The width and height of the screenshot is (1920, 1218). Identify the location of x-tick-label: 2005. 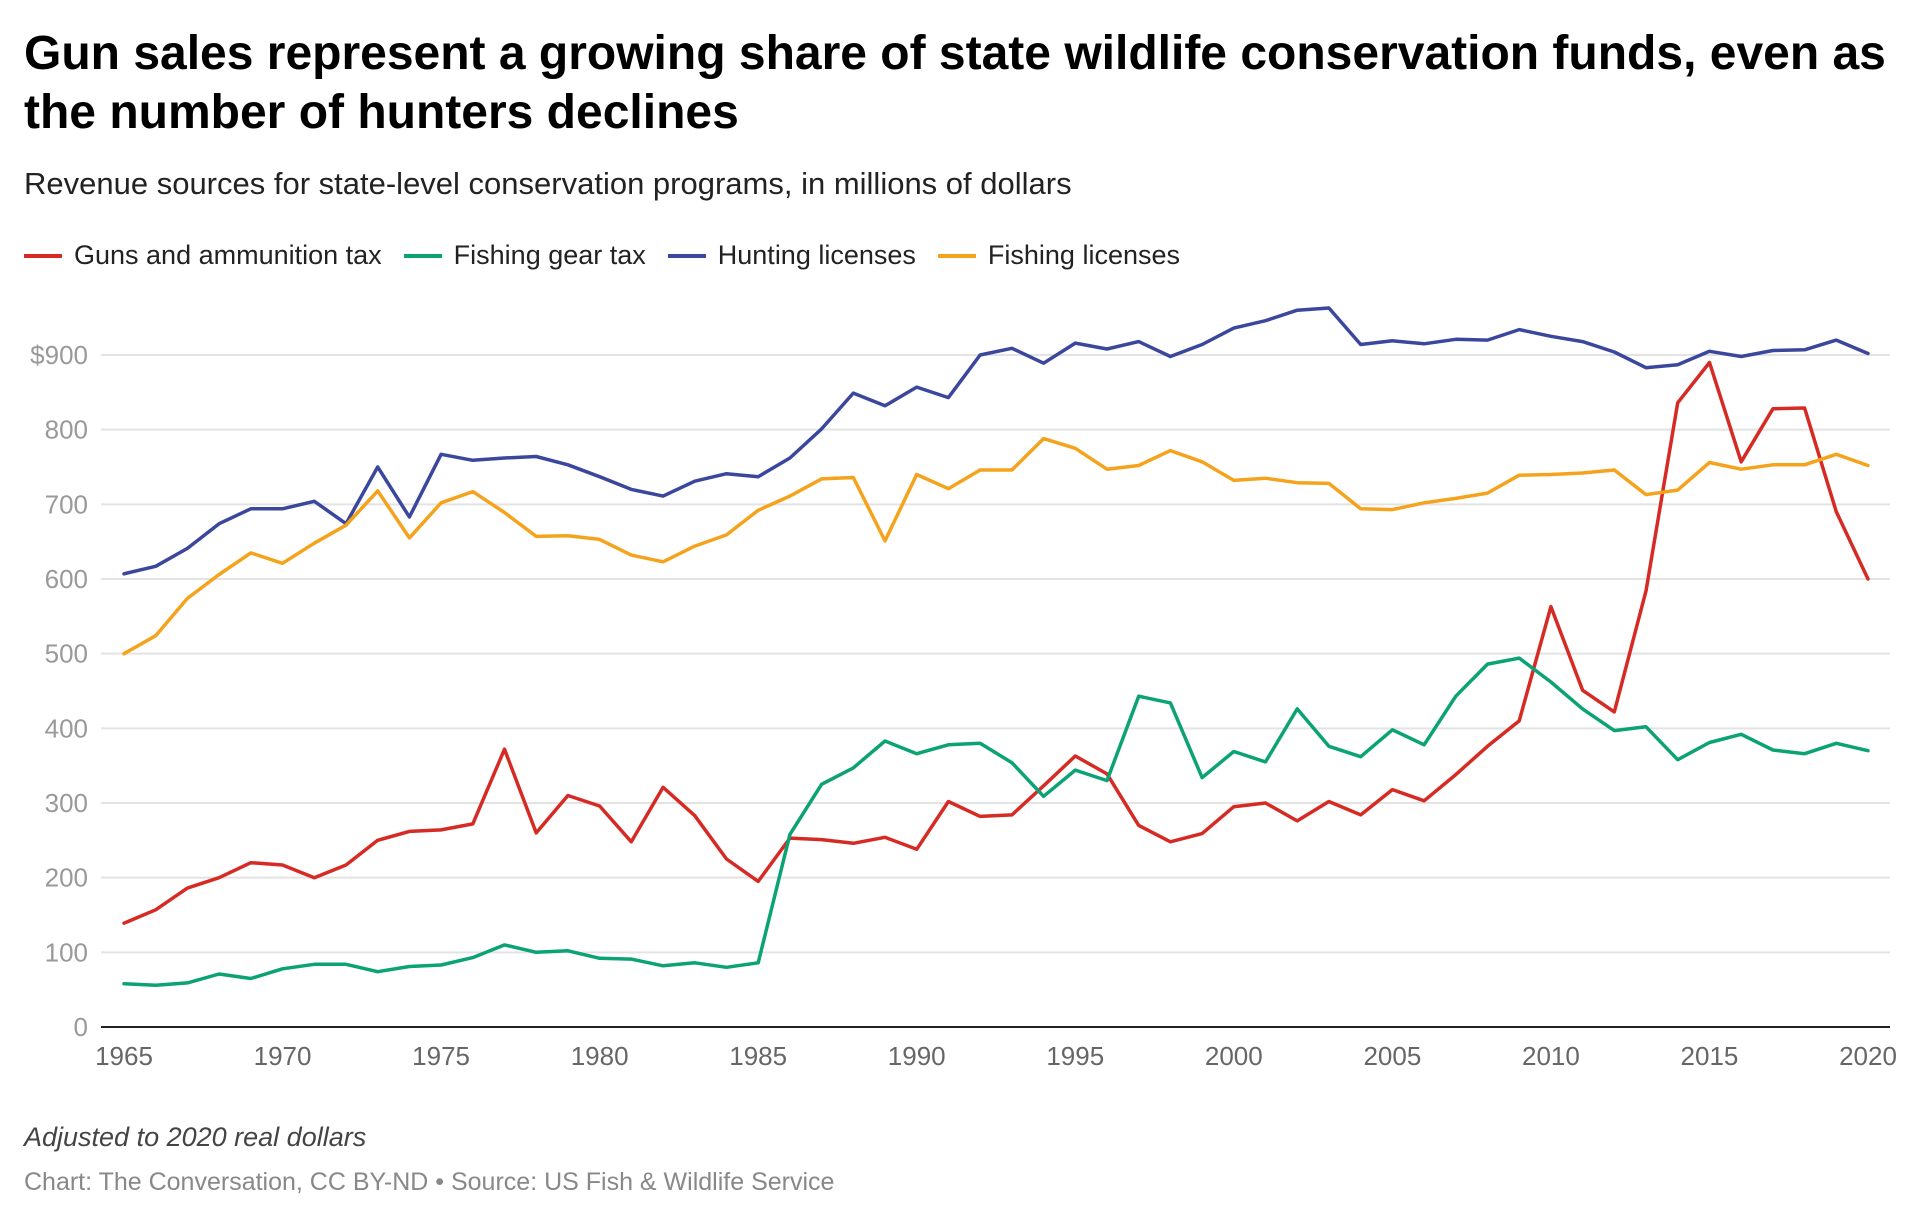
(1392, 1056).